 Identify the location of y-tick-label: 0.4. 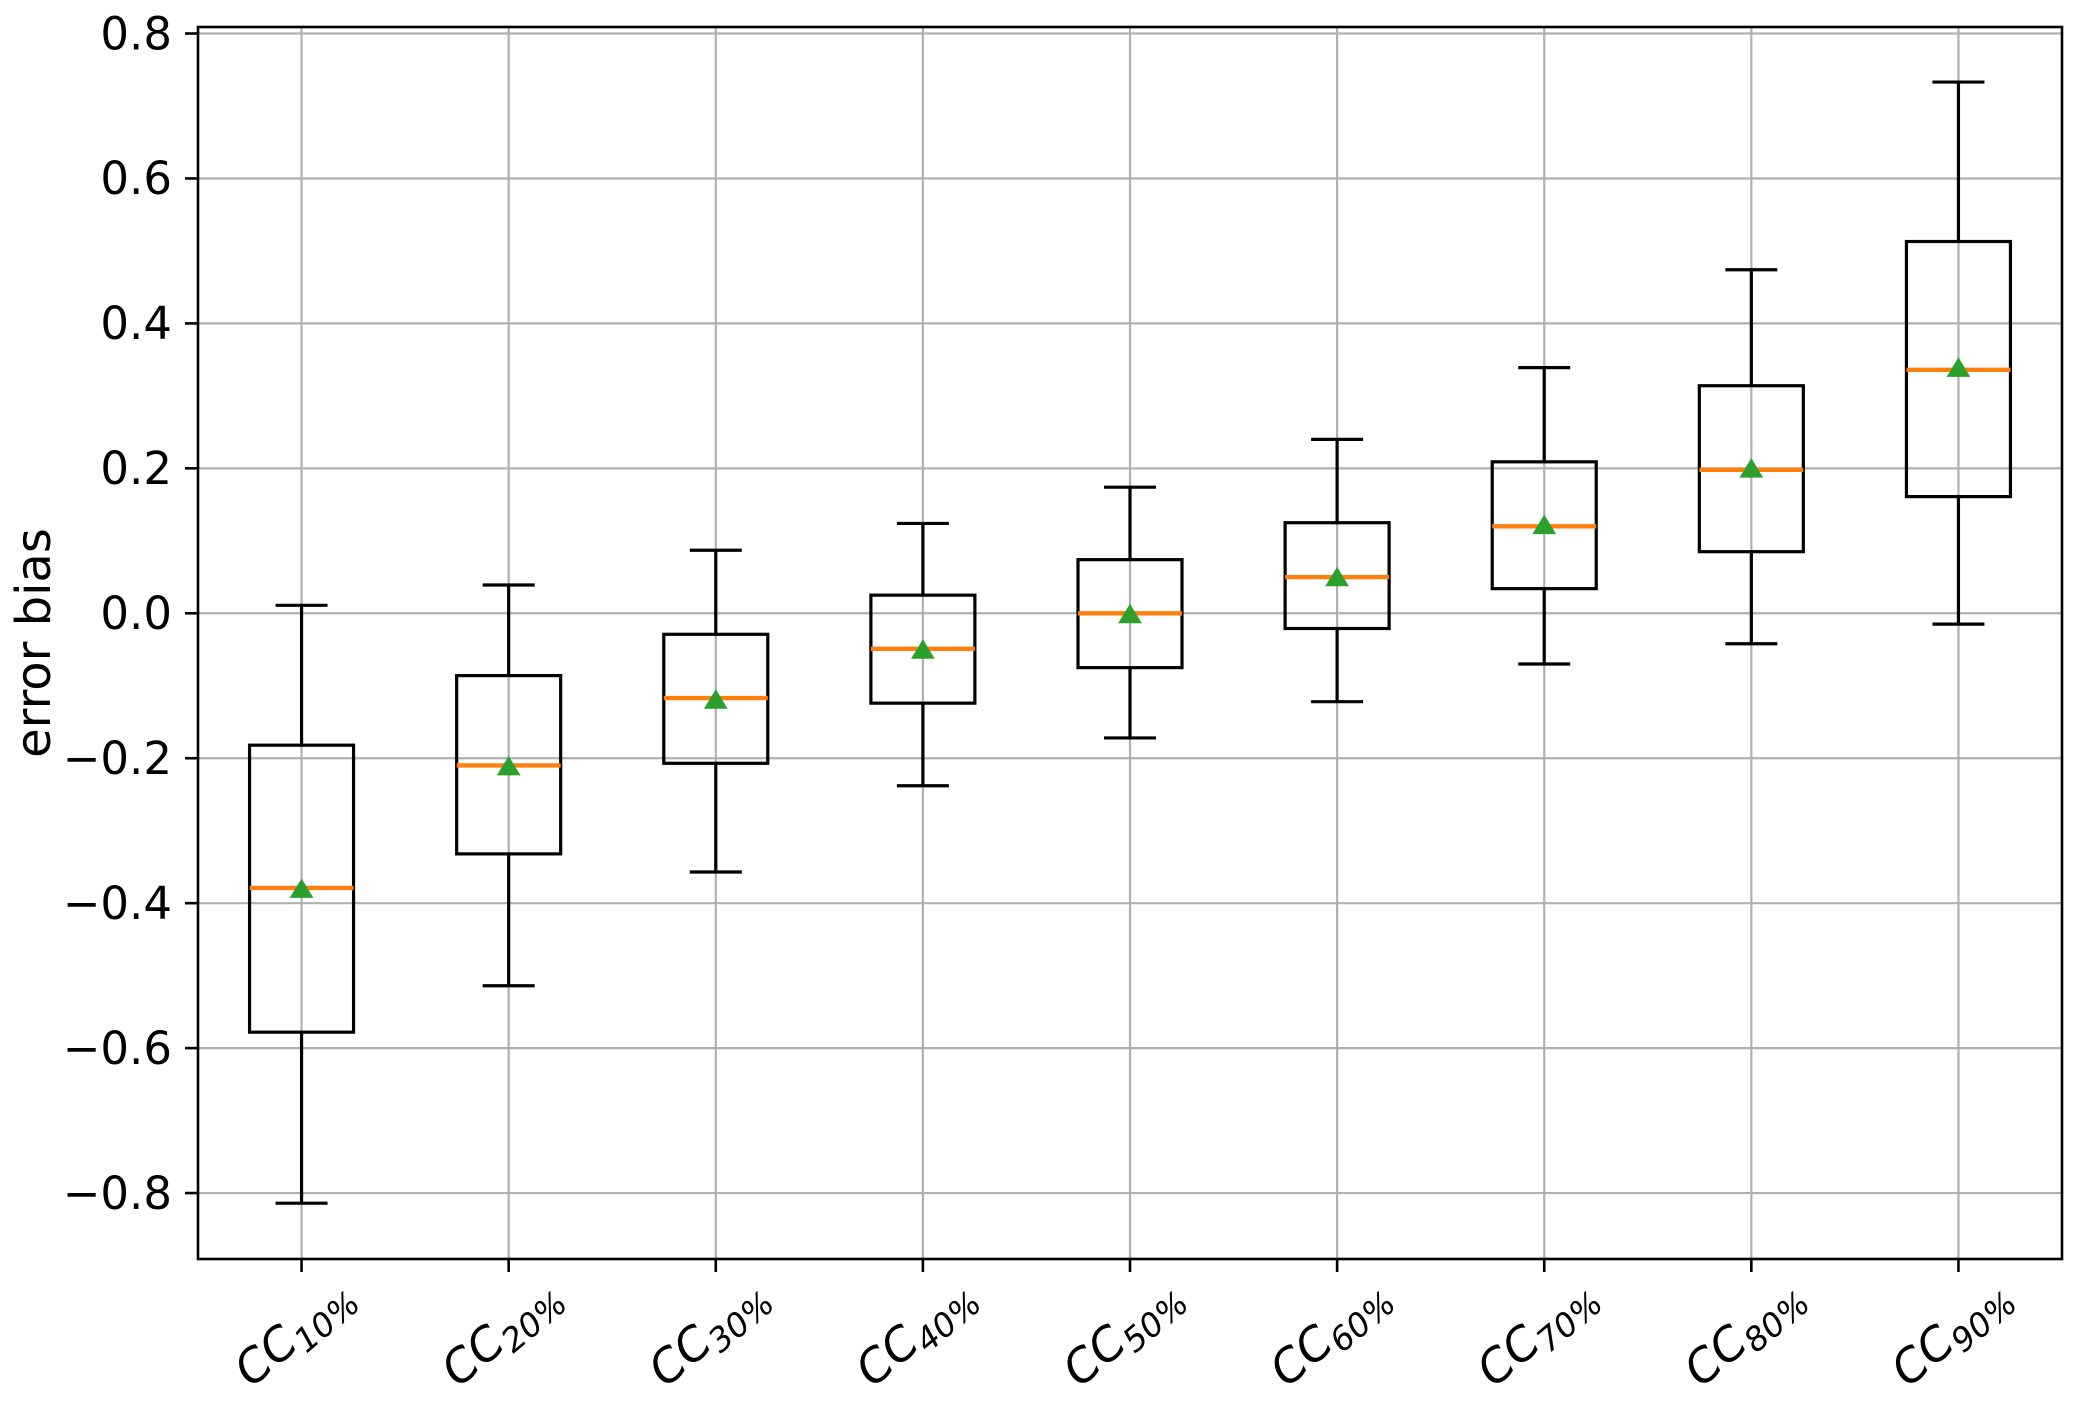
(136, 323).